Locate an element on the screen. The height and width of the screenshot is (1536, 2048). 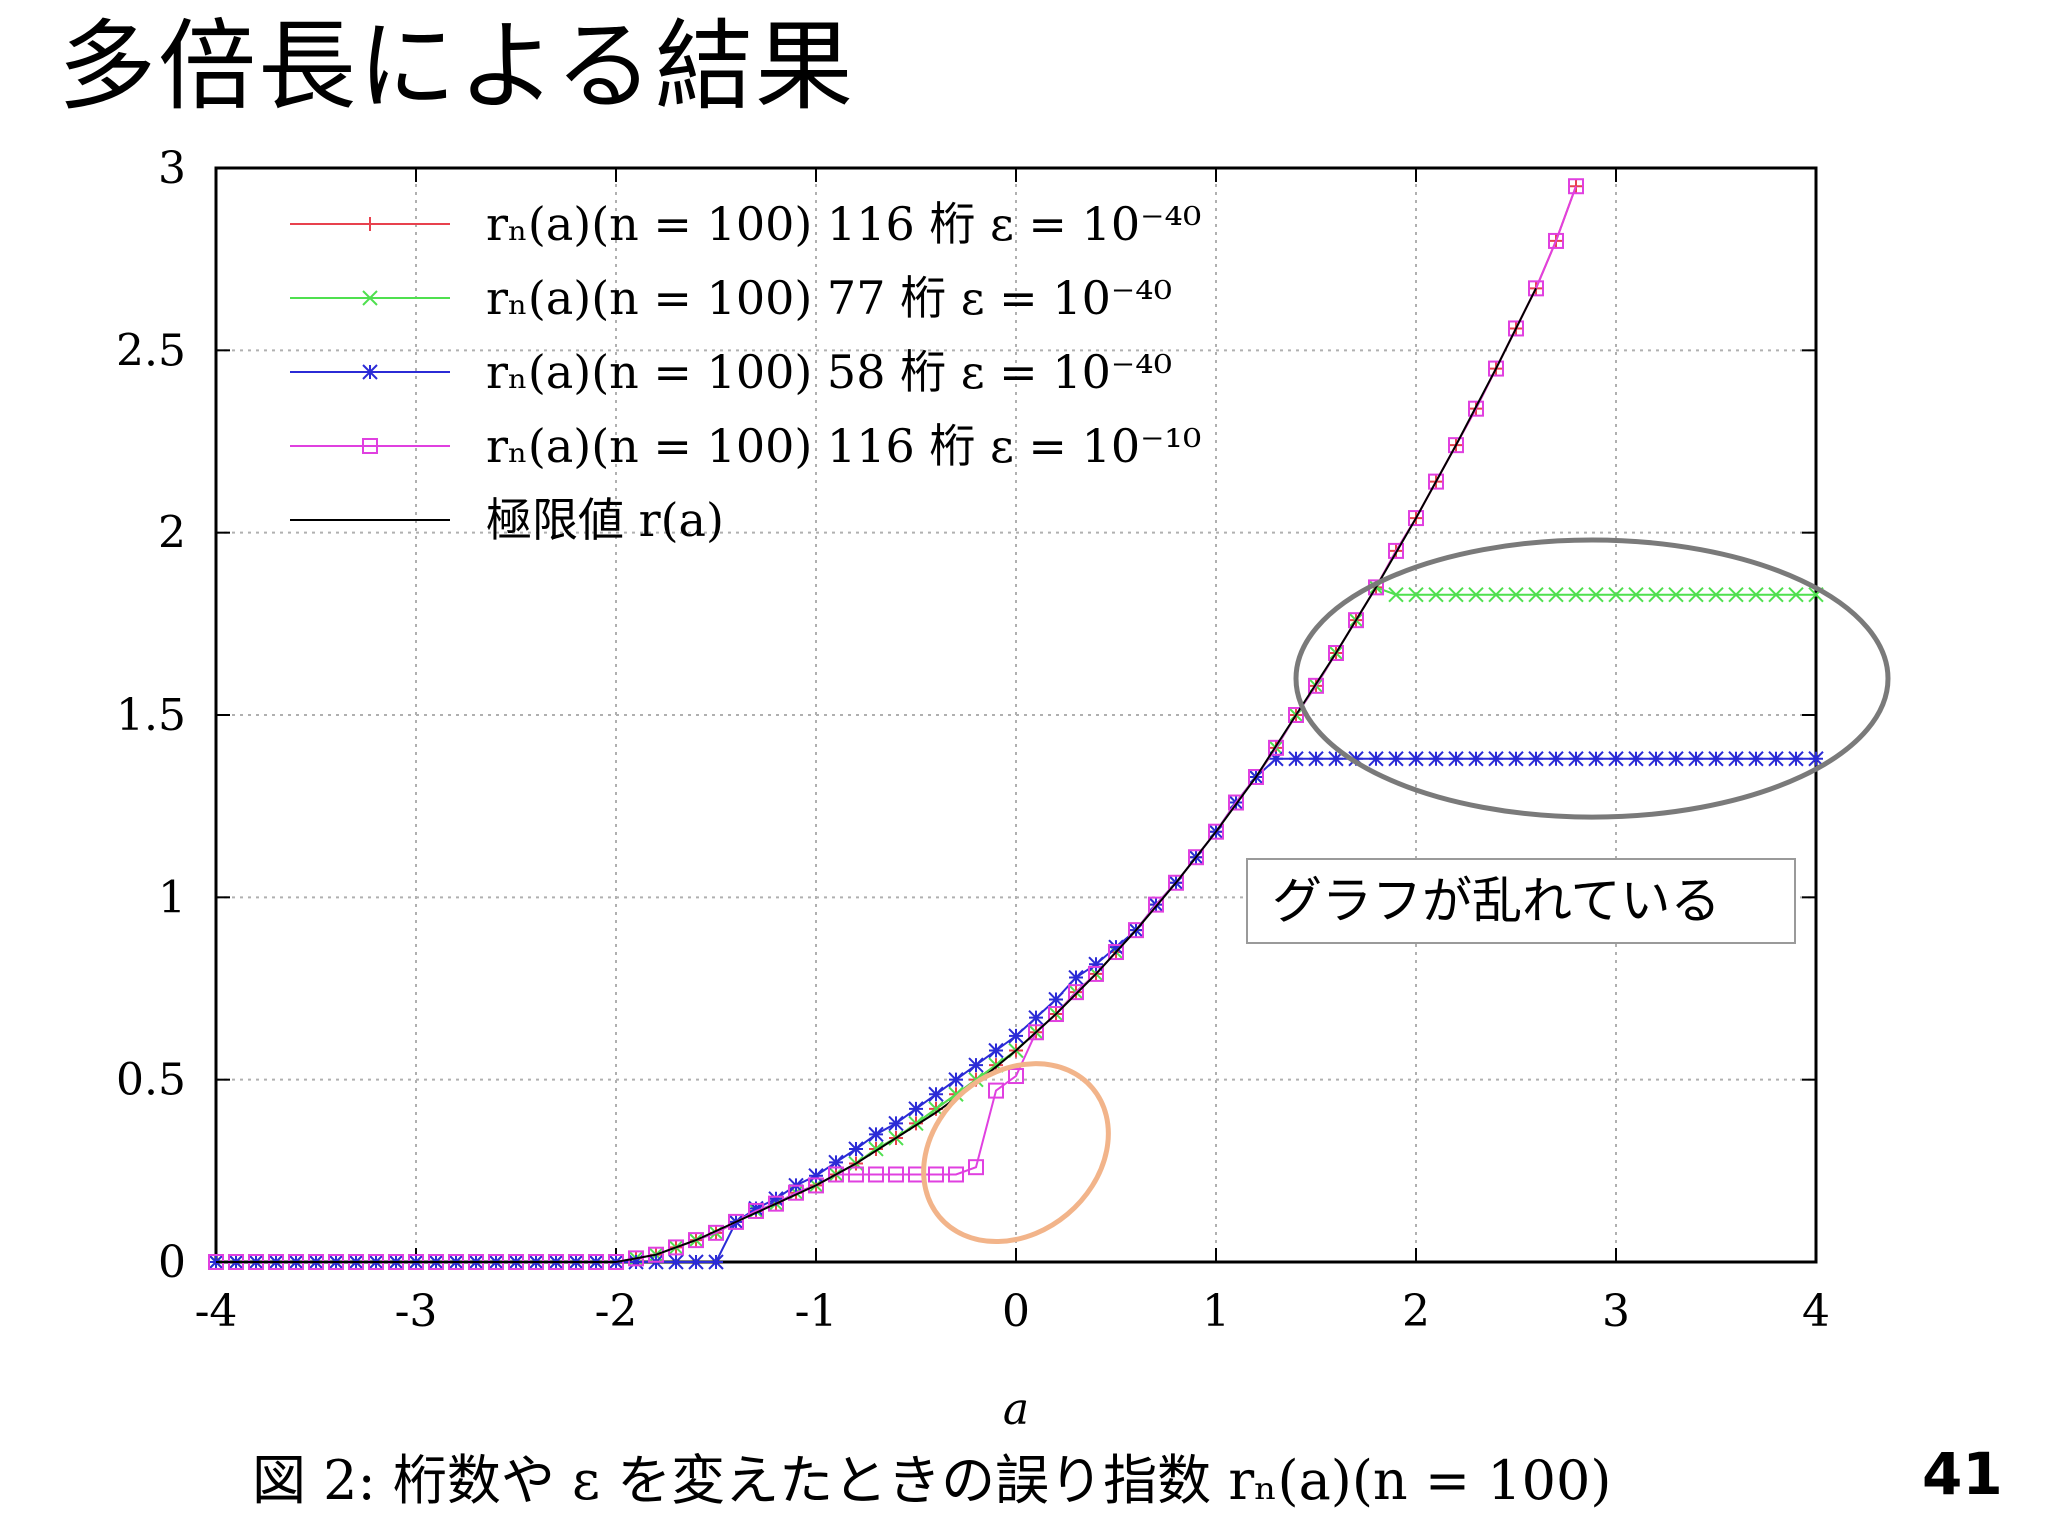
y-tick-label: 0 is located at coordinates (172, 1262).